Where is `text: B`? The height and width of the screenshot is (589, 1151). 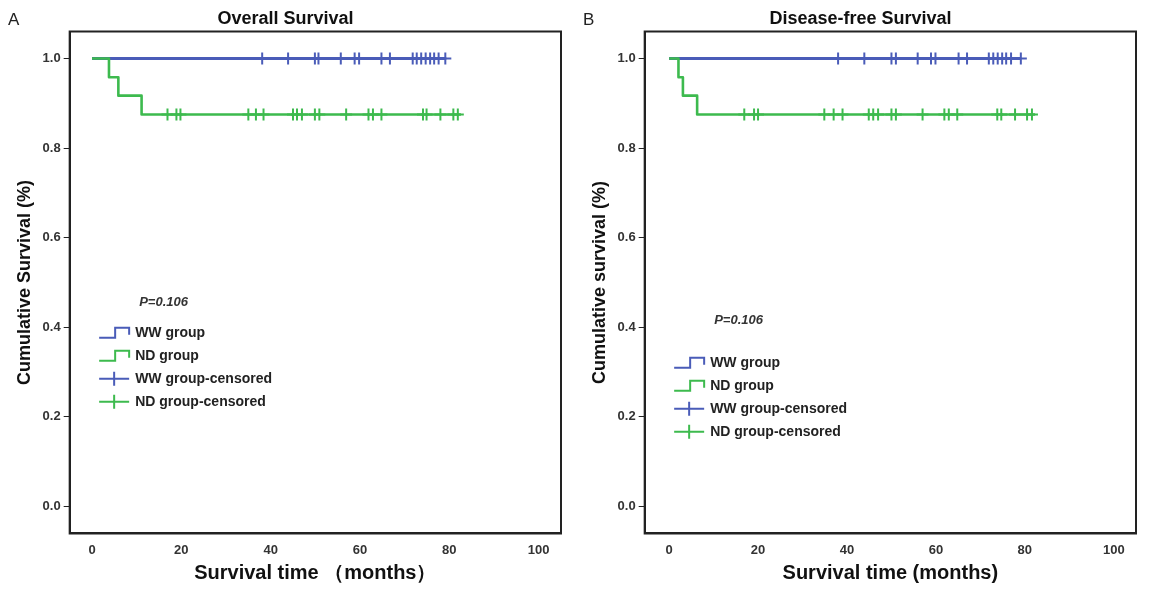 text: B is located at coordinates (589, 20).